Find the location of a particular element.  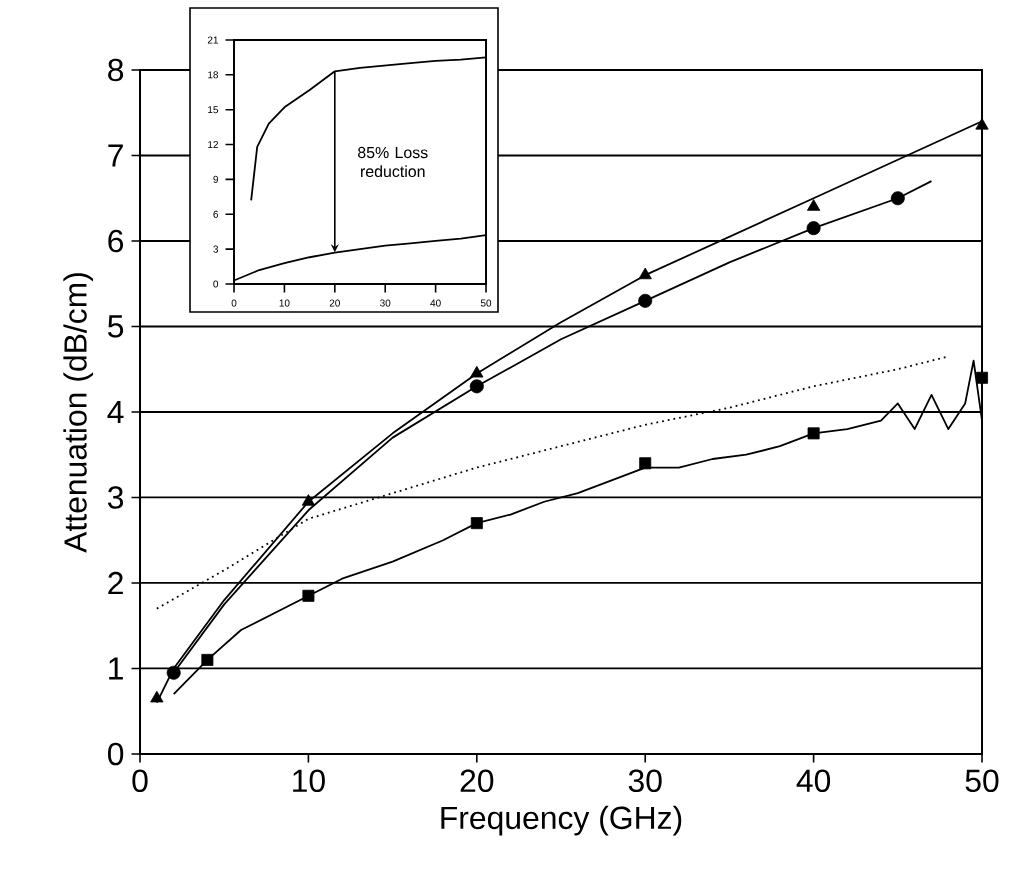

x-tick-label: 40 is located at coordinates (813, 781).